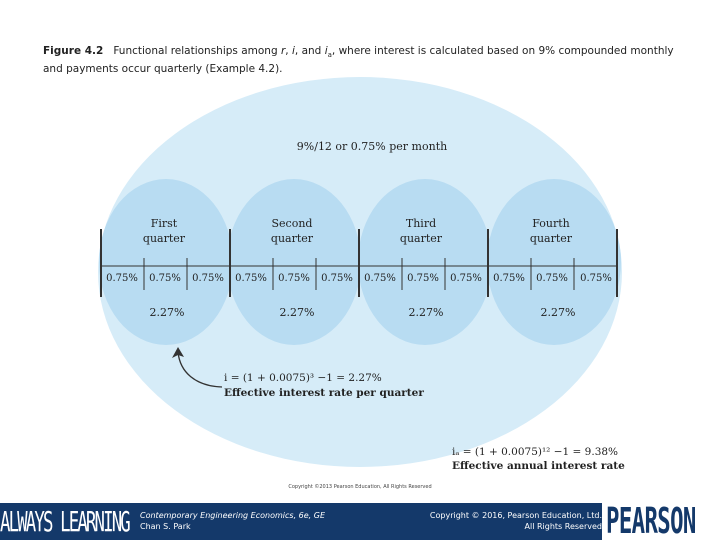 This screenshot has width=720, height=542. What do you see at coordinates (122, 278) in the screenshot?
I see `month-rate-1: 0.75%` at bounding box center [122, 278].